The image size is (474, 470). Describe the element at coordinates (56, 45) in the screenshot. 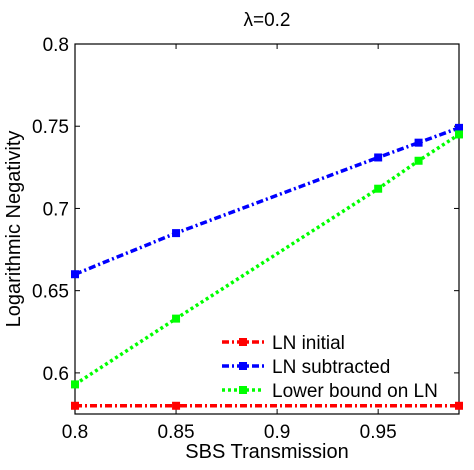

I see `y-tick-label: 0.8` at that location.